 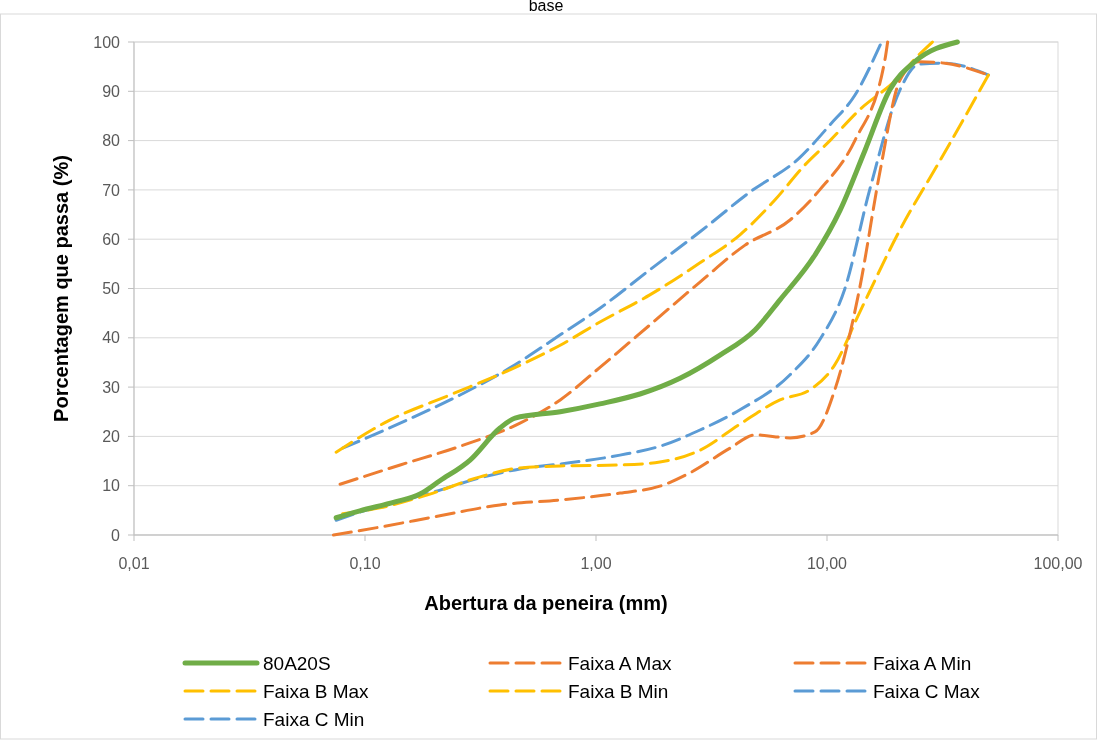 What do you see at coordinates (314, 719) in the screenshot?
I see `legend-label: Faixa C Min` at bounding box center [314, 719].